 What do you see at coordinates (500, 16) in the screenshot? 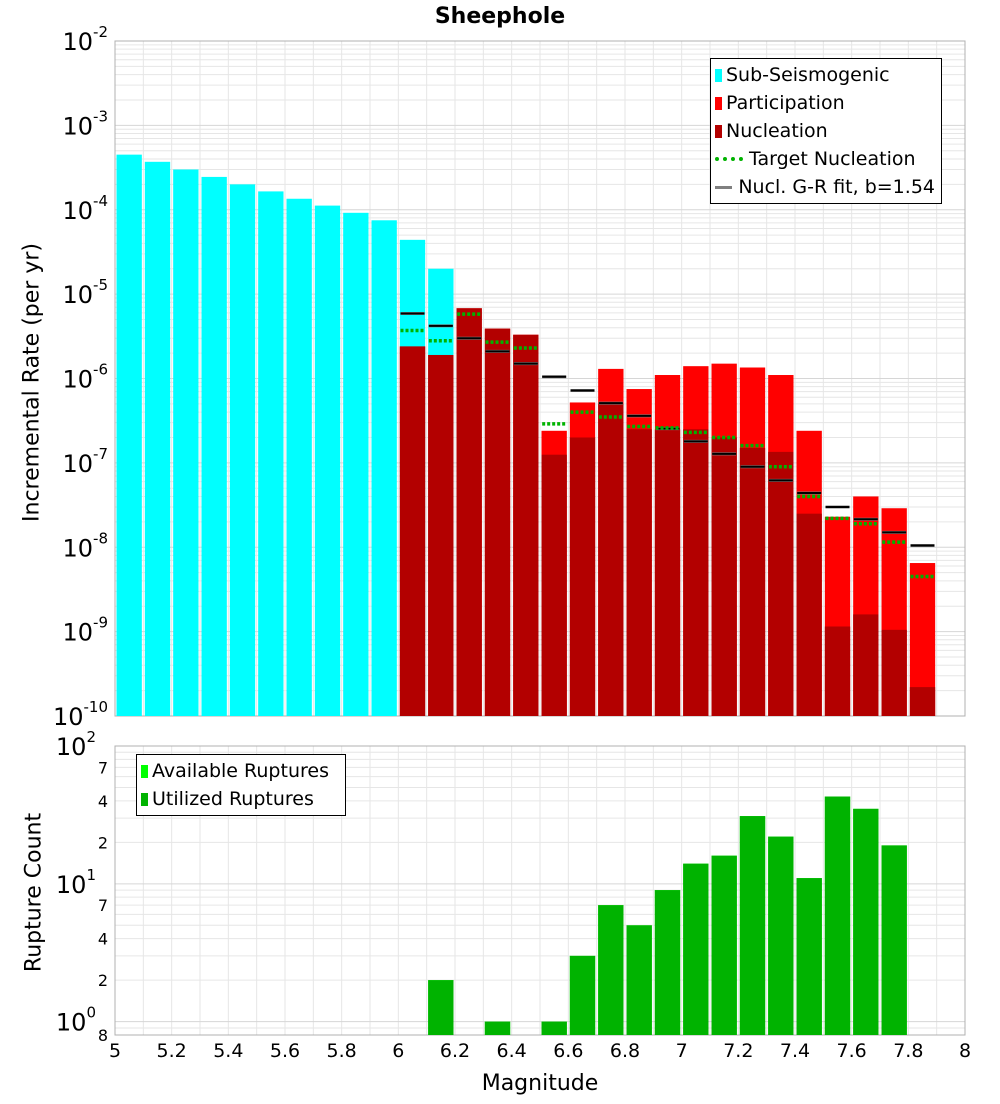
I see `chart-title: Sheephole` at bounding box center [500, 16].